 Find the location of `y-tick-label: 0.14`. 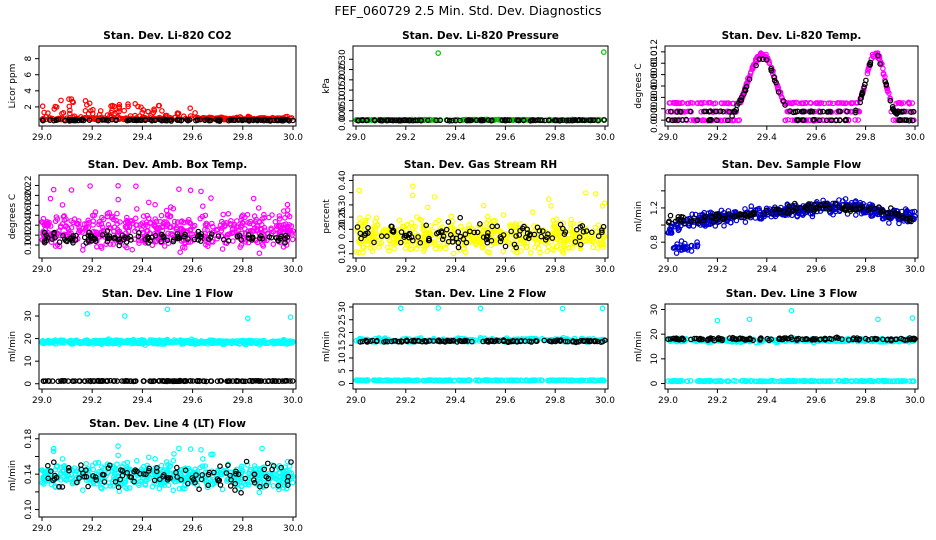

y-tick-label: 0.14 is located at coordinates (29, 225).